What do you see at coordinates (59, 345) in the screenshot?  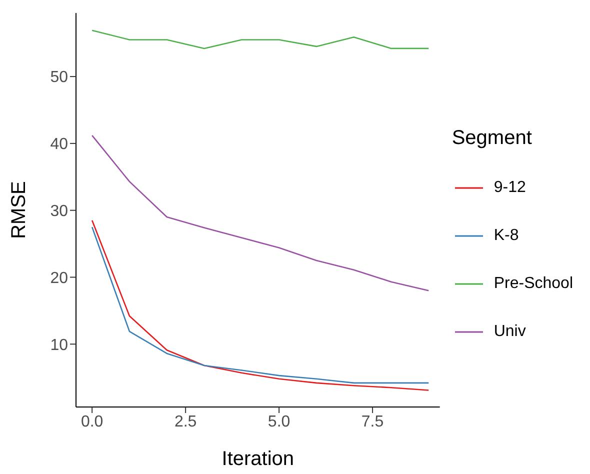 I see `y-tick-label: 10` at bounding box center [59, 345].